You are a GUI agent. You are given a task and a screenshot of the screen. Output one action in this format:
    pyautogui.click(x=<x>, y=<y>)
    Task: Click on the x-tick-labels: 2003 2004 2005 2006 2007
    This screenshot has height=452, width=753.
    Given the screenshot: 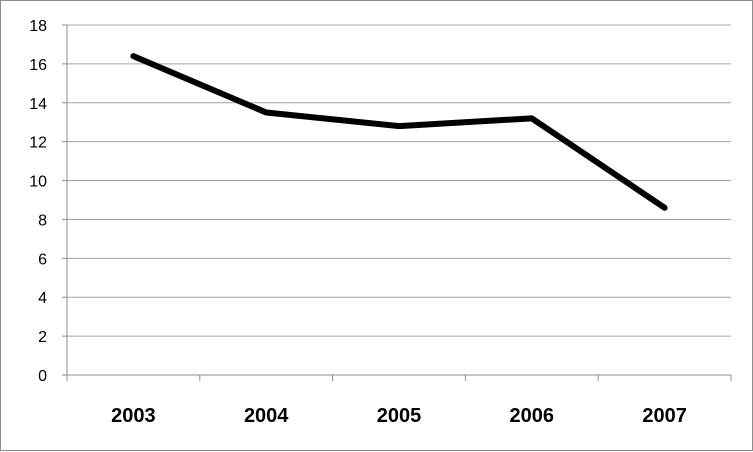 What is the action you would take?
    pyautogui.click(x=399, y=416)
    